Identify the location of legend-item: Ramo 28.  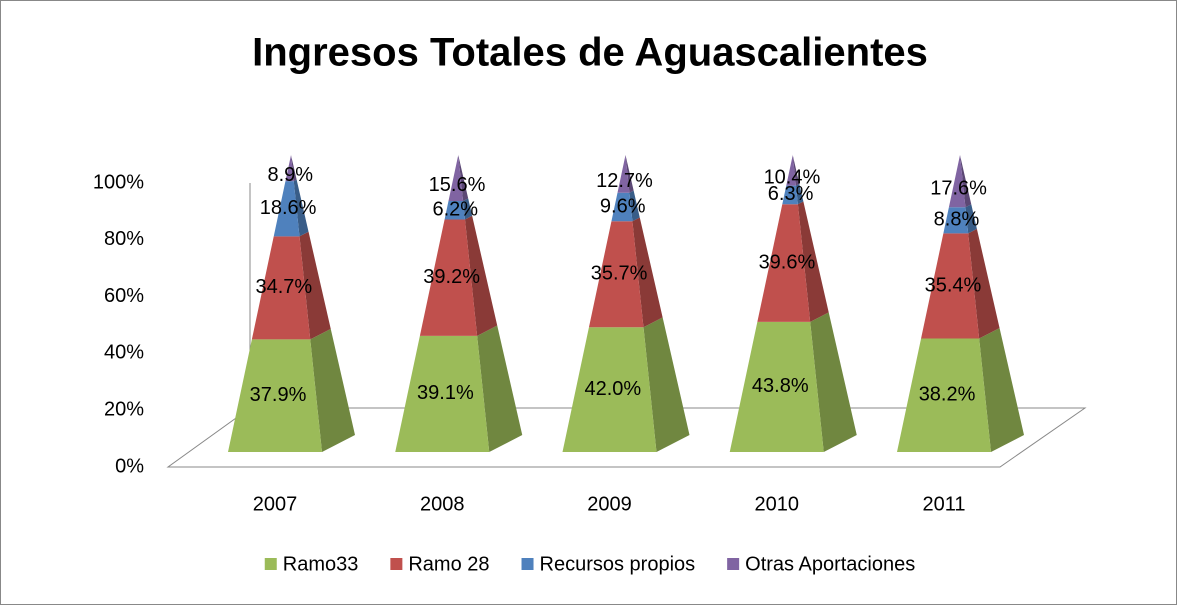
(440, 564).